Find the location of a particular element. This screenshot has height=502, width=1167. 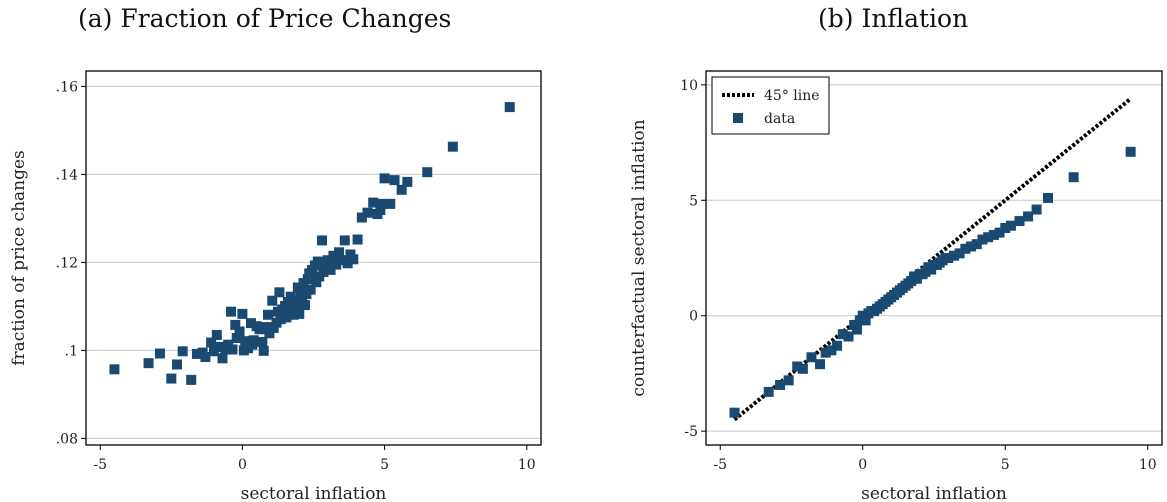

y-tick-label: 0 is located at coordinates (693, 317).